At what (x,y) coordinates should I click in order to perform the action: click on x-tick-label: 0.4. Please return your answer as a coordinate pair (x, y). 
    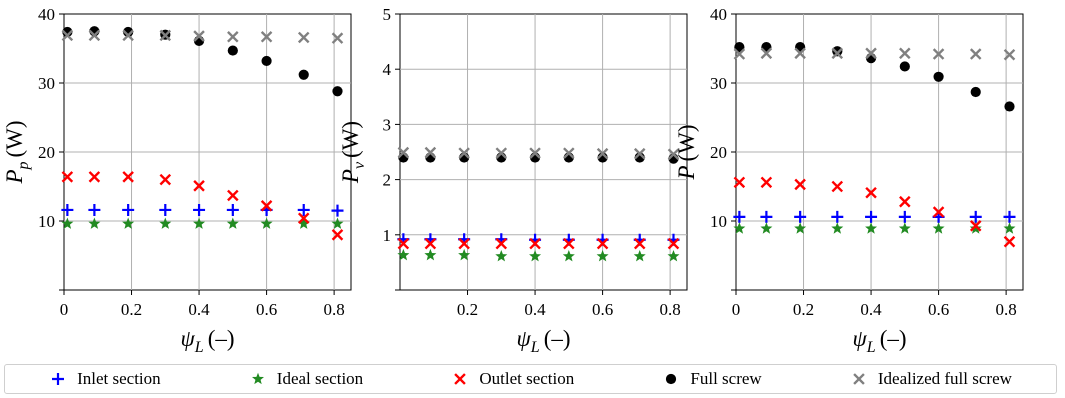
    Looking at the image, I should click on (535, 309).